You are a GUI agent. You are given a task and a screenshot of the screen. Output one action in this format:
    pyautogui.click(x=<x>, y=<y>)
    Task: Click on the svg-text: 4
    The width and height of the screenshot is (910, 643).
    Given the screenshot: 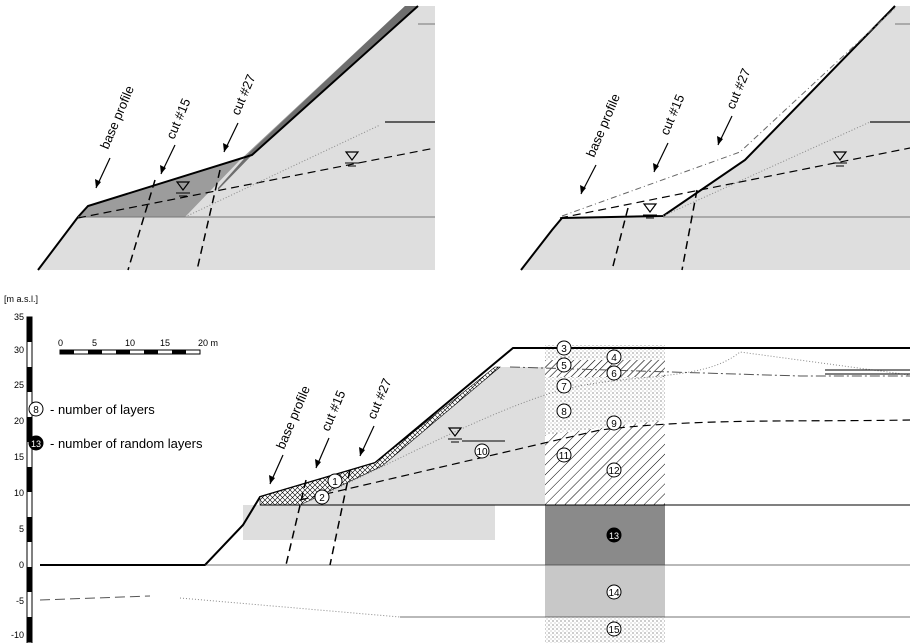 What is the action you would take?
    pyautogui.click(x=614, y=358)
    